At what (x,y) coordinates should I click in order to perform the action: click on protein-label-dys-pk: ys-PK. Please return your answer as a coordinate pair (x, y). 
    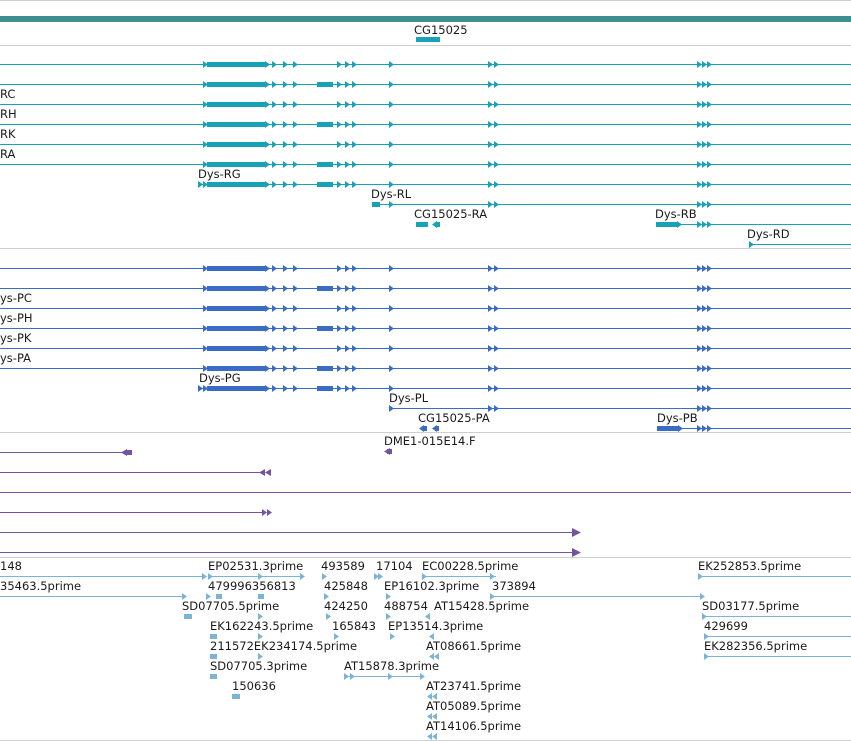
    Looking at the image, I should click on (16, 338).